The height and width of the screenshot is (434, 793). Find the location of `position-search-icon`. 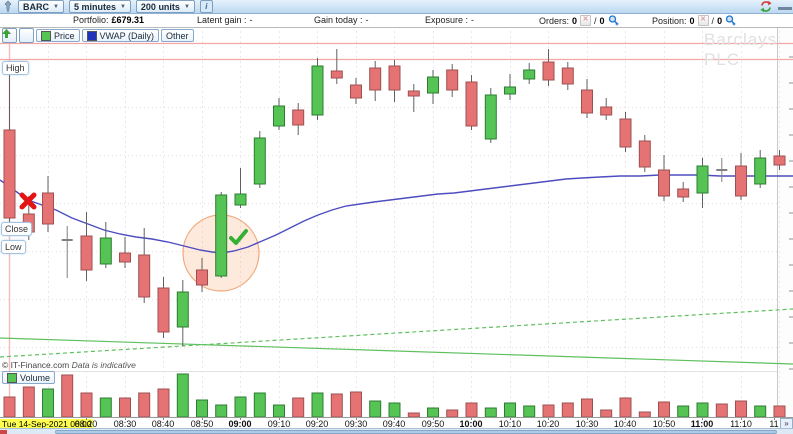

position-search-icon is located at coordinates (730, 20).